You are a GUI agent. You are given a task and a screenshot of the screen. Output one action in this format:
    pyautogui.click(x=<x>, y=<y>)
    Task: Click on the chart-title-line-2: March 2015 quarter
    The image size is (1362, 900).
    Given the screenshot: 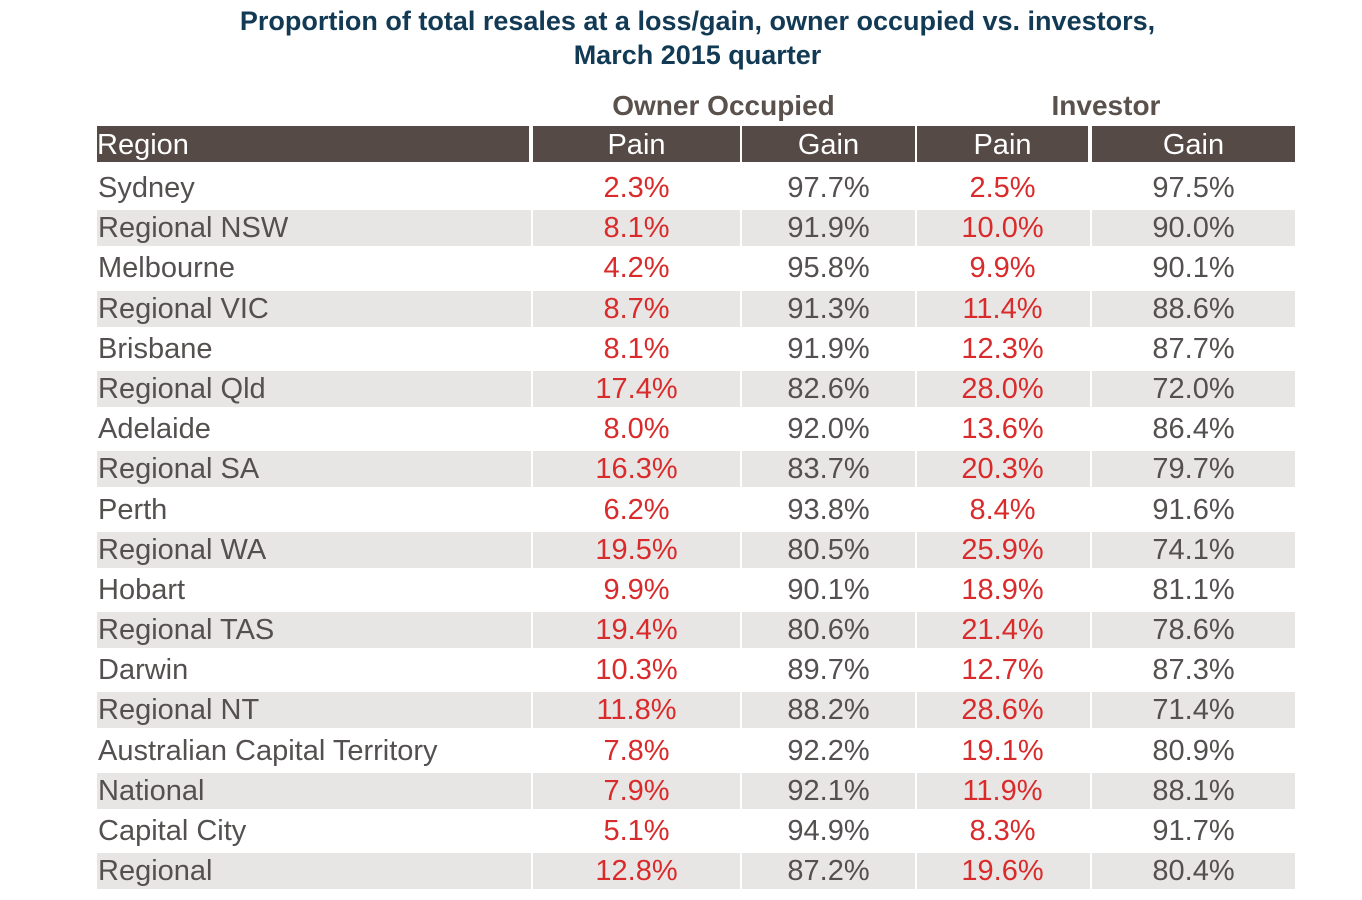 What is the action you would take?
    pyautogui.click(x=697, y=55)
    